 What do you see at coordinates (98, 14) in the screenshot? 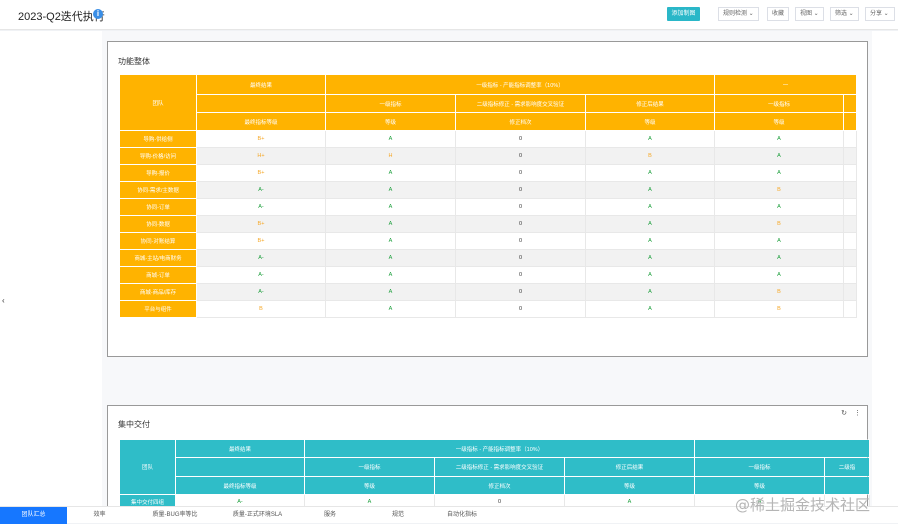
I see `info-icon: i` at bounding box center [98, 14].